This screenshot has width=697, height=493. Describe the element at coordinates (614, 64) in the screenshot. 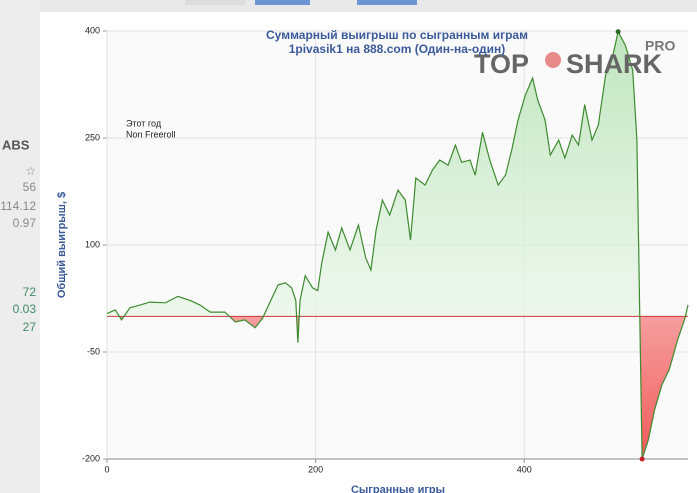

I see `watermark-text: SHARK` at that location.